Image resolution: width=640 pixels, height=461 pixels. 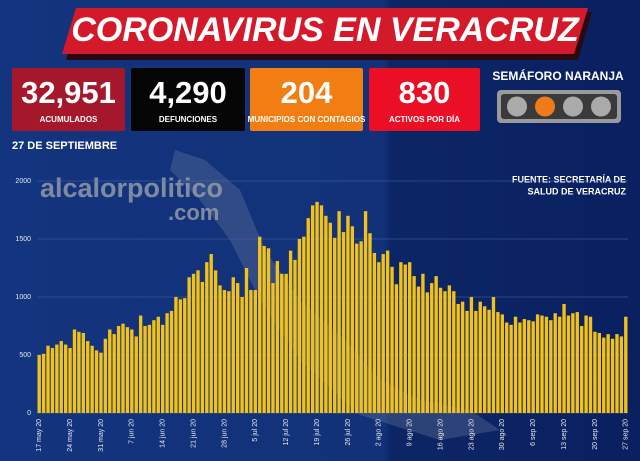 I want to click on semaforo-label: SEMÁFORO NARANJA, so click(x=558, y=75).